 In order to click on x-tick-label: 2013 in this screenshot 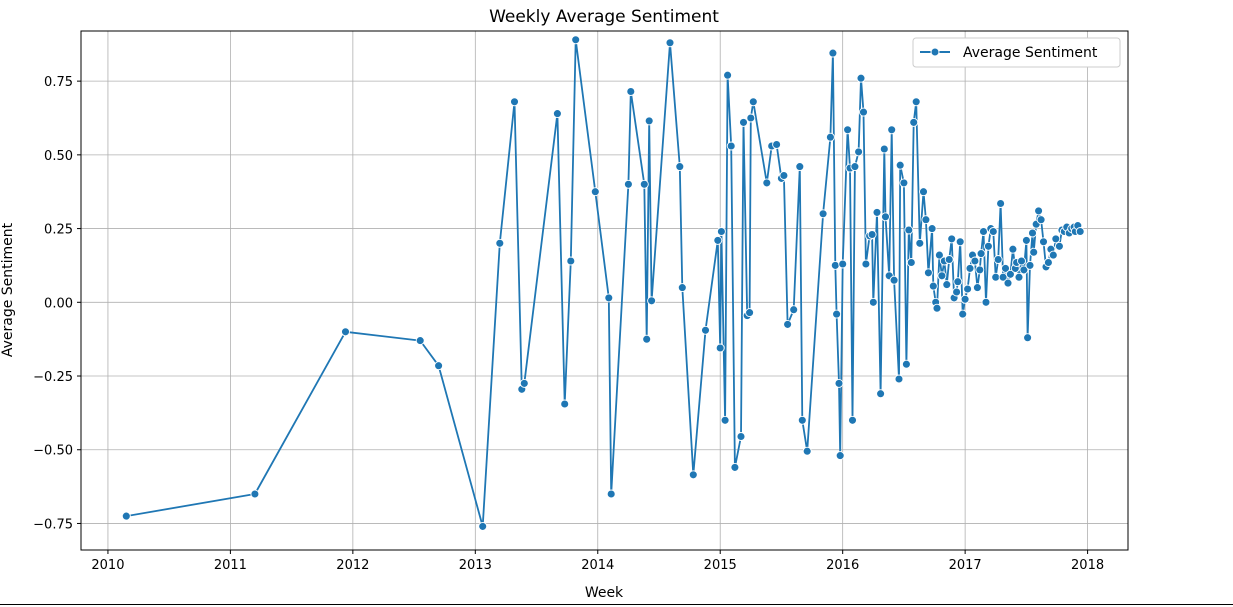, I will do `click(475, 565)`.